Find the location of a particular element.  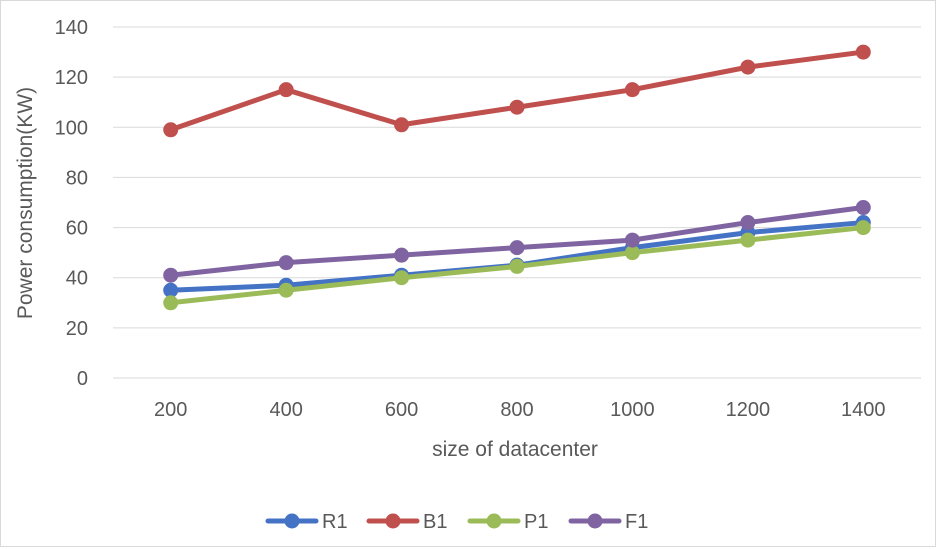

y-axis-title: Power consumption(KW) is located at coordinates (25, 203).